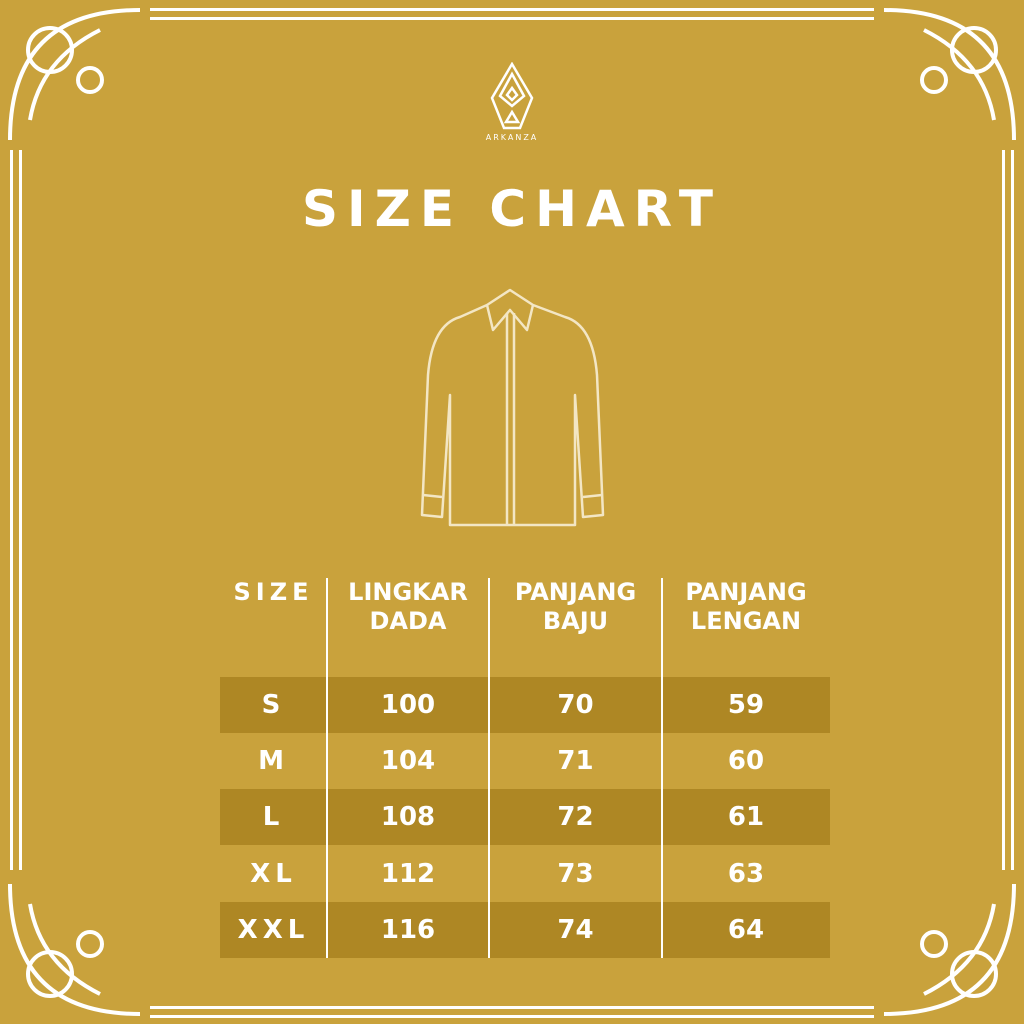 Image resolution: width=1024 pixels, height=1024 pixels. What do you see at coordinates (512, 137) in the screenshot?
I see `brand-name: ARKANZA` at bounding box center [512, 137].